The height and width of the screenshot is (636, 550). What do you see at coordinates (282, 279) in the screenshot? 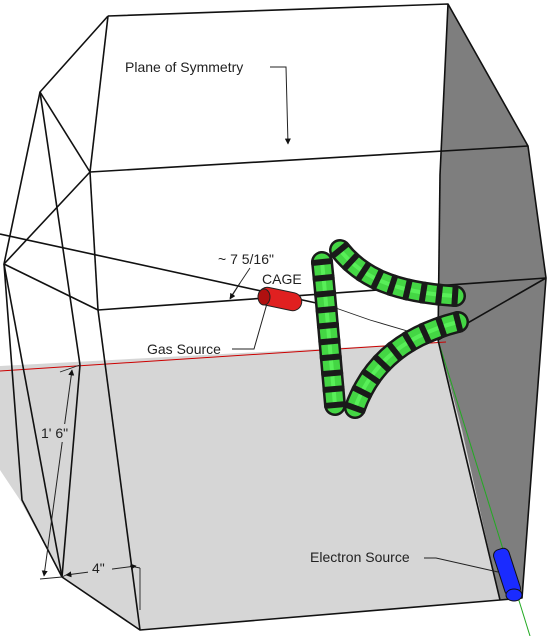
I see `cage-label: CAGE` at bounding box center [282, 279].